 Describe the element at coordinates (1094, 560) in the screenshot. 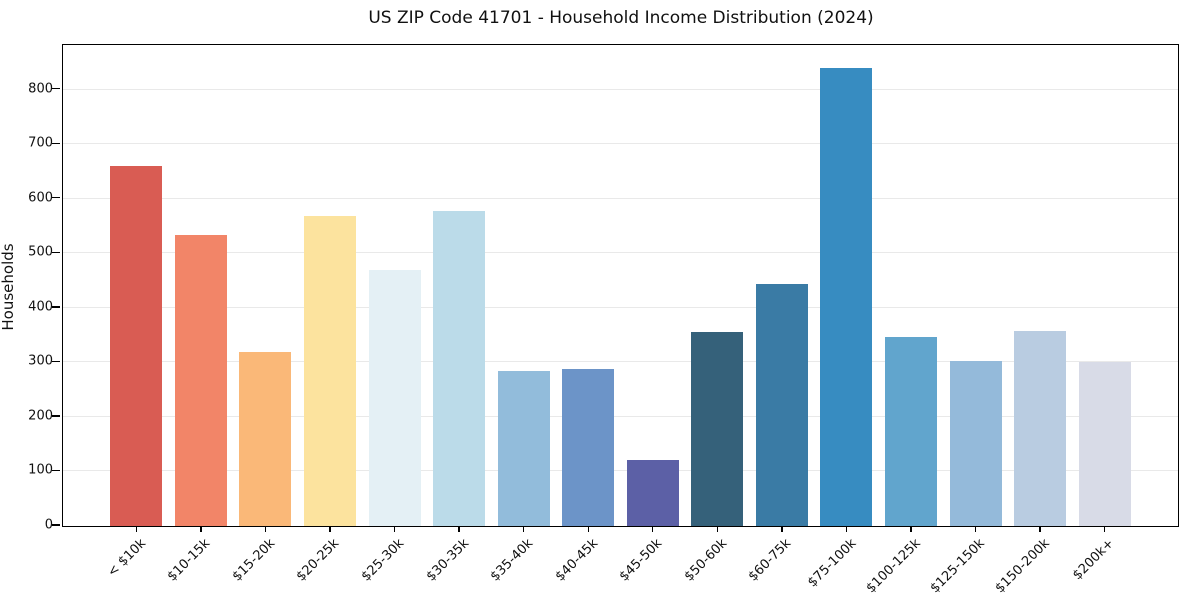

I see `x-tick-label-text: $200k+` at that location.